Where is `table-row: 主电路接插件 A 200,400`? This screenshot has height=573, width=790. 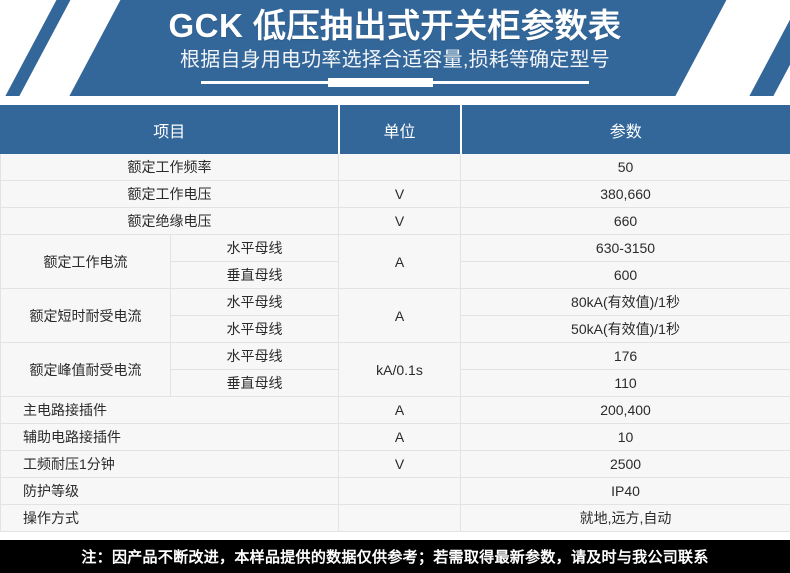
table-row: 主电路接插件 A 200,400 is located at coordinates (395, 410).